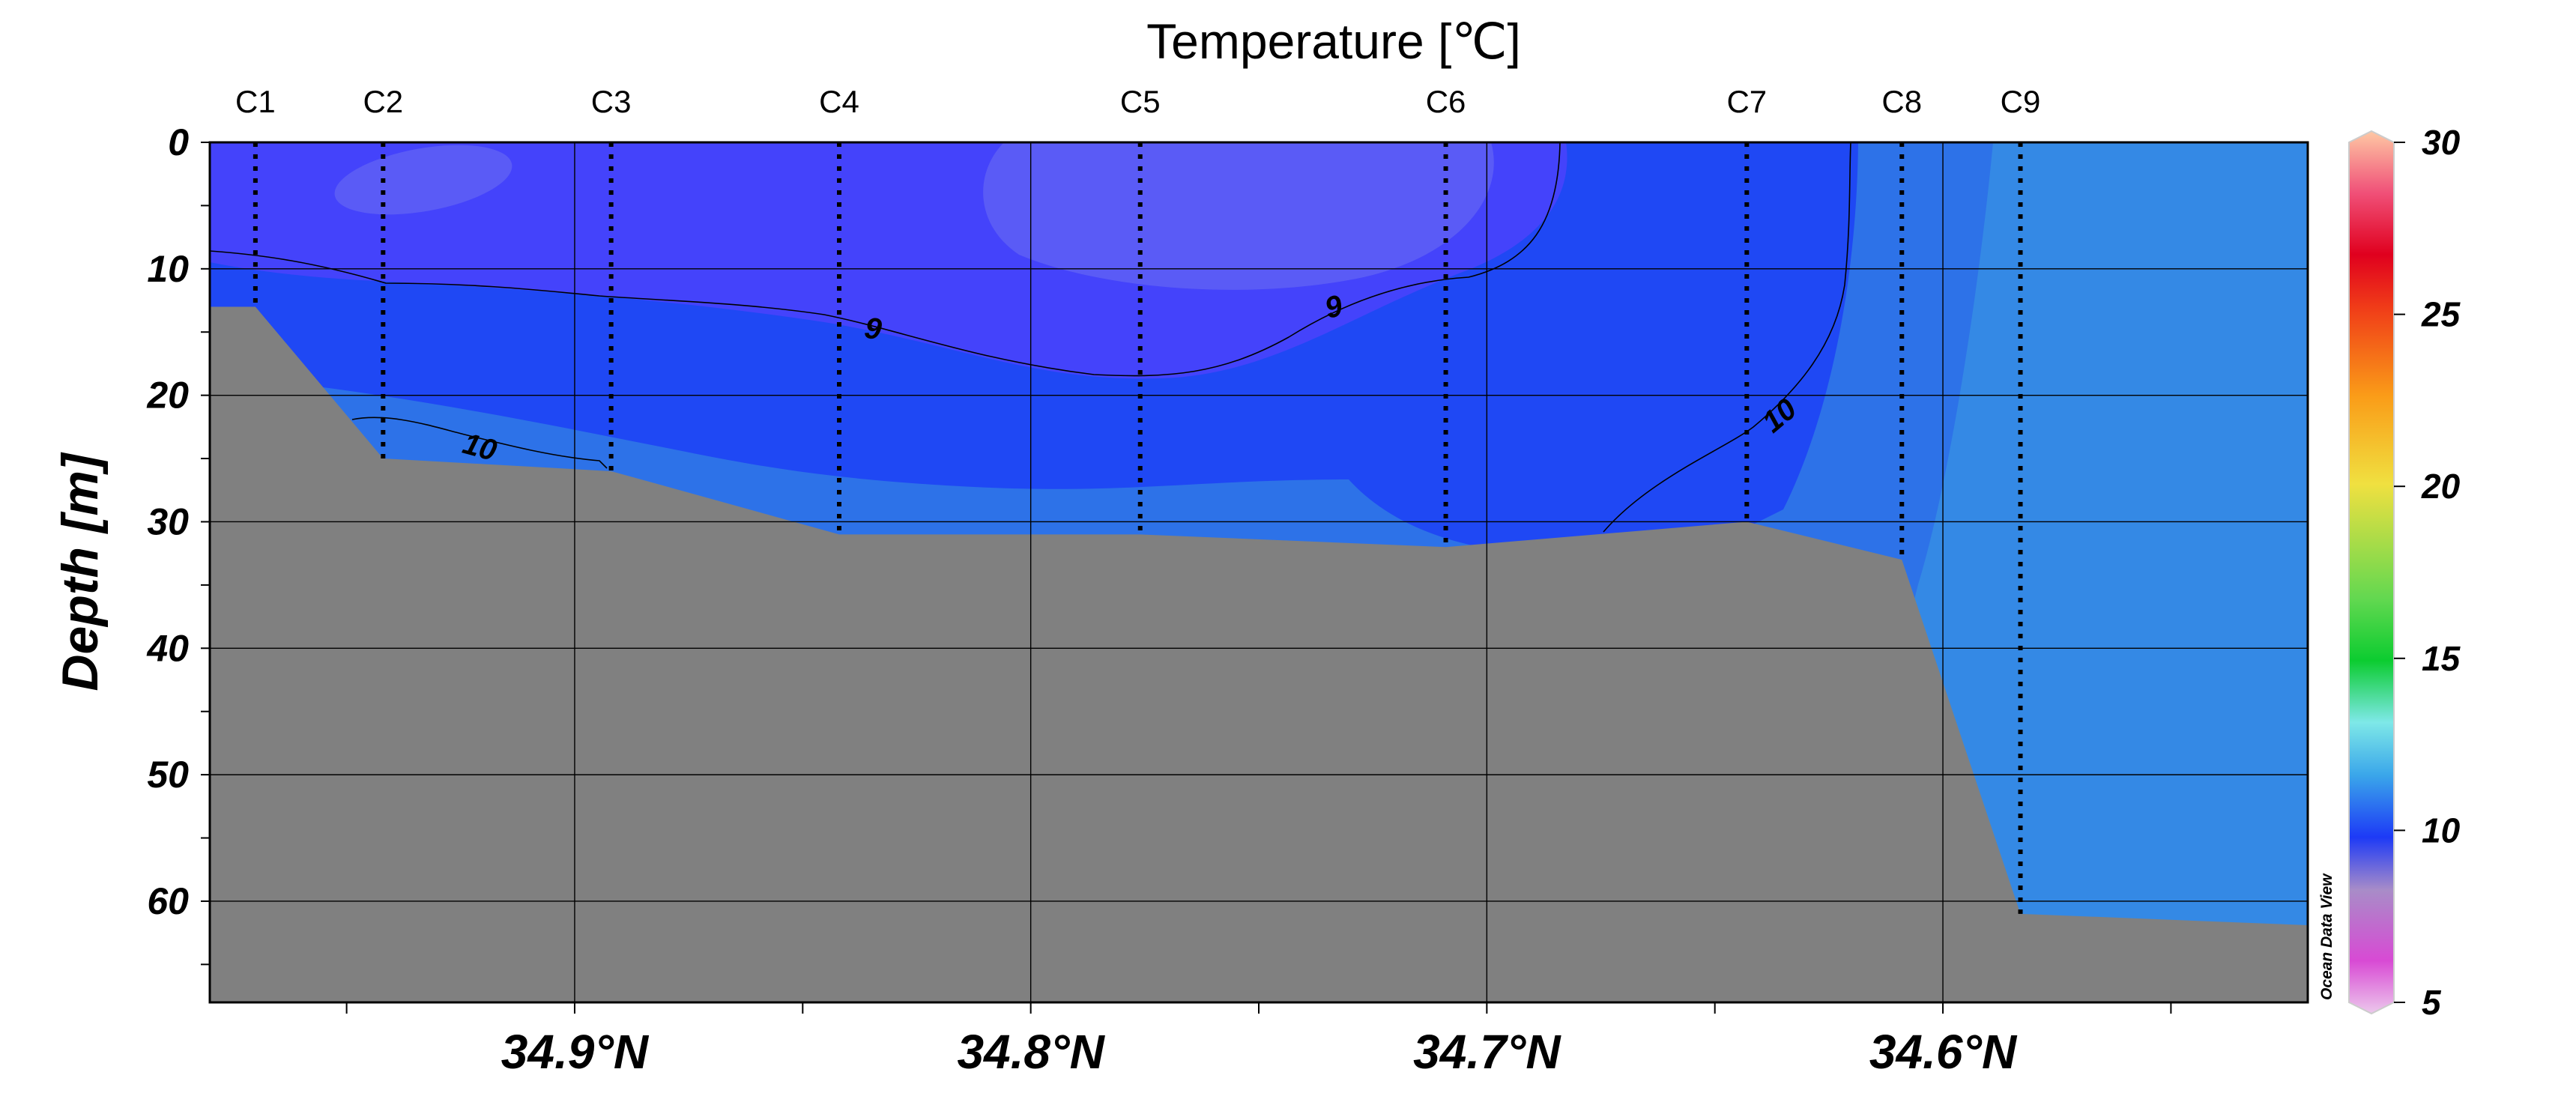 This screenshot has width=2576, height=1108. Describe the element at coordinates (2432, 1003) in the screenshot. I see `colorbar-tick-label: 5` at that location.